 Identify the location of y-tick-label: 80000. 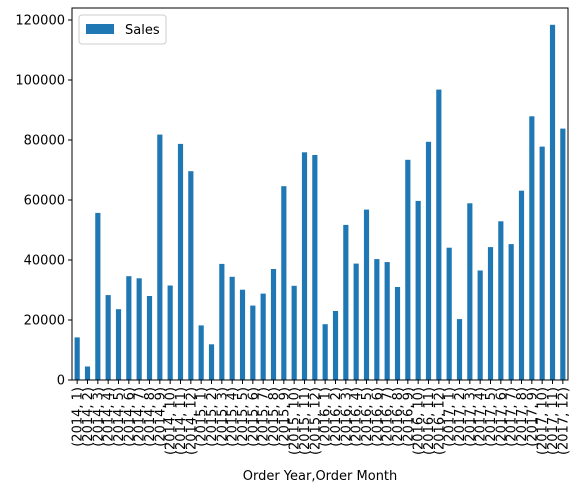
(44, 141).